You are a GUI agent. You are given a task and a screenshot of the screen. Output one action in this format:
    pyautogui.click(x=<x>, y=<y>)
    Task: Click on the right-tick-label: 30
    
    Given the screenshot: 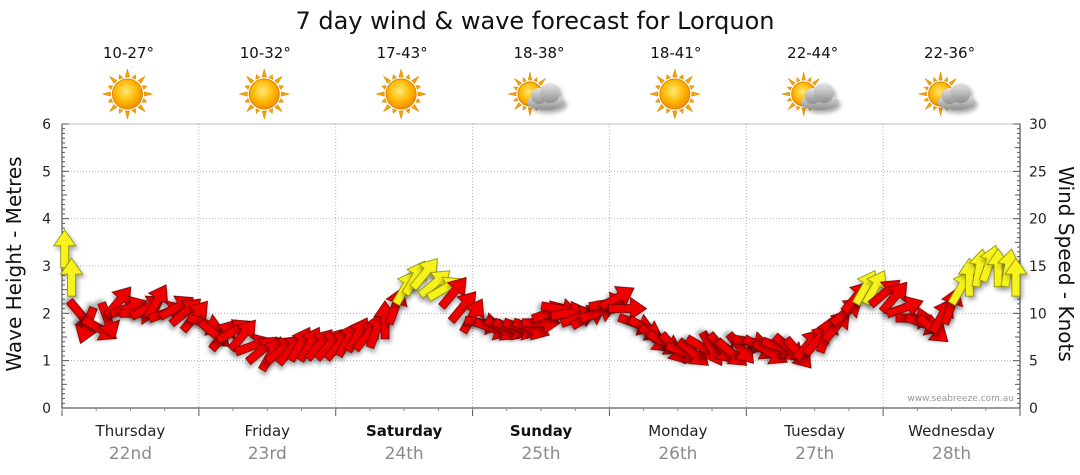 What is the action you would take?
    pyautogui.click(x=1038, y=125)
    